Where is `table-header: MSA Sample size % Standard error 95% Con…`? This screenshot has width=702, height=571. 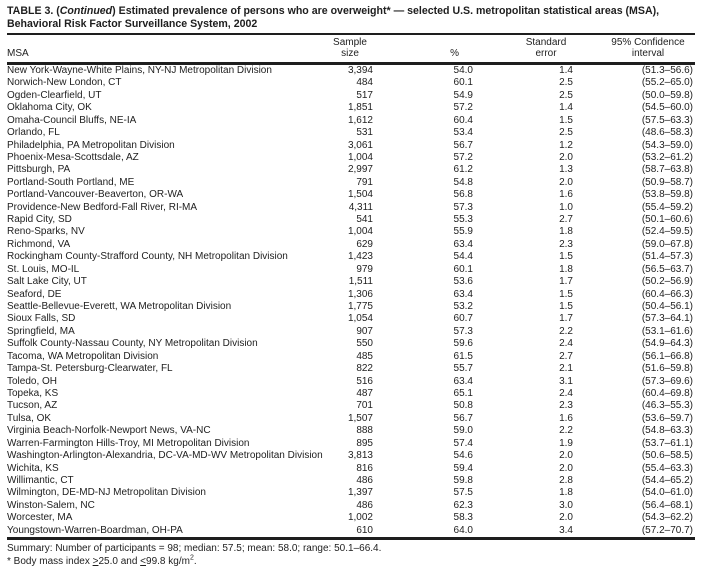
table-header: MSA Sample size % Standard error 95% Con… is located at coordinates (351, 50).